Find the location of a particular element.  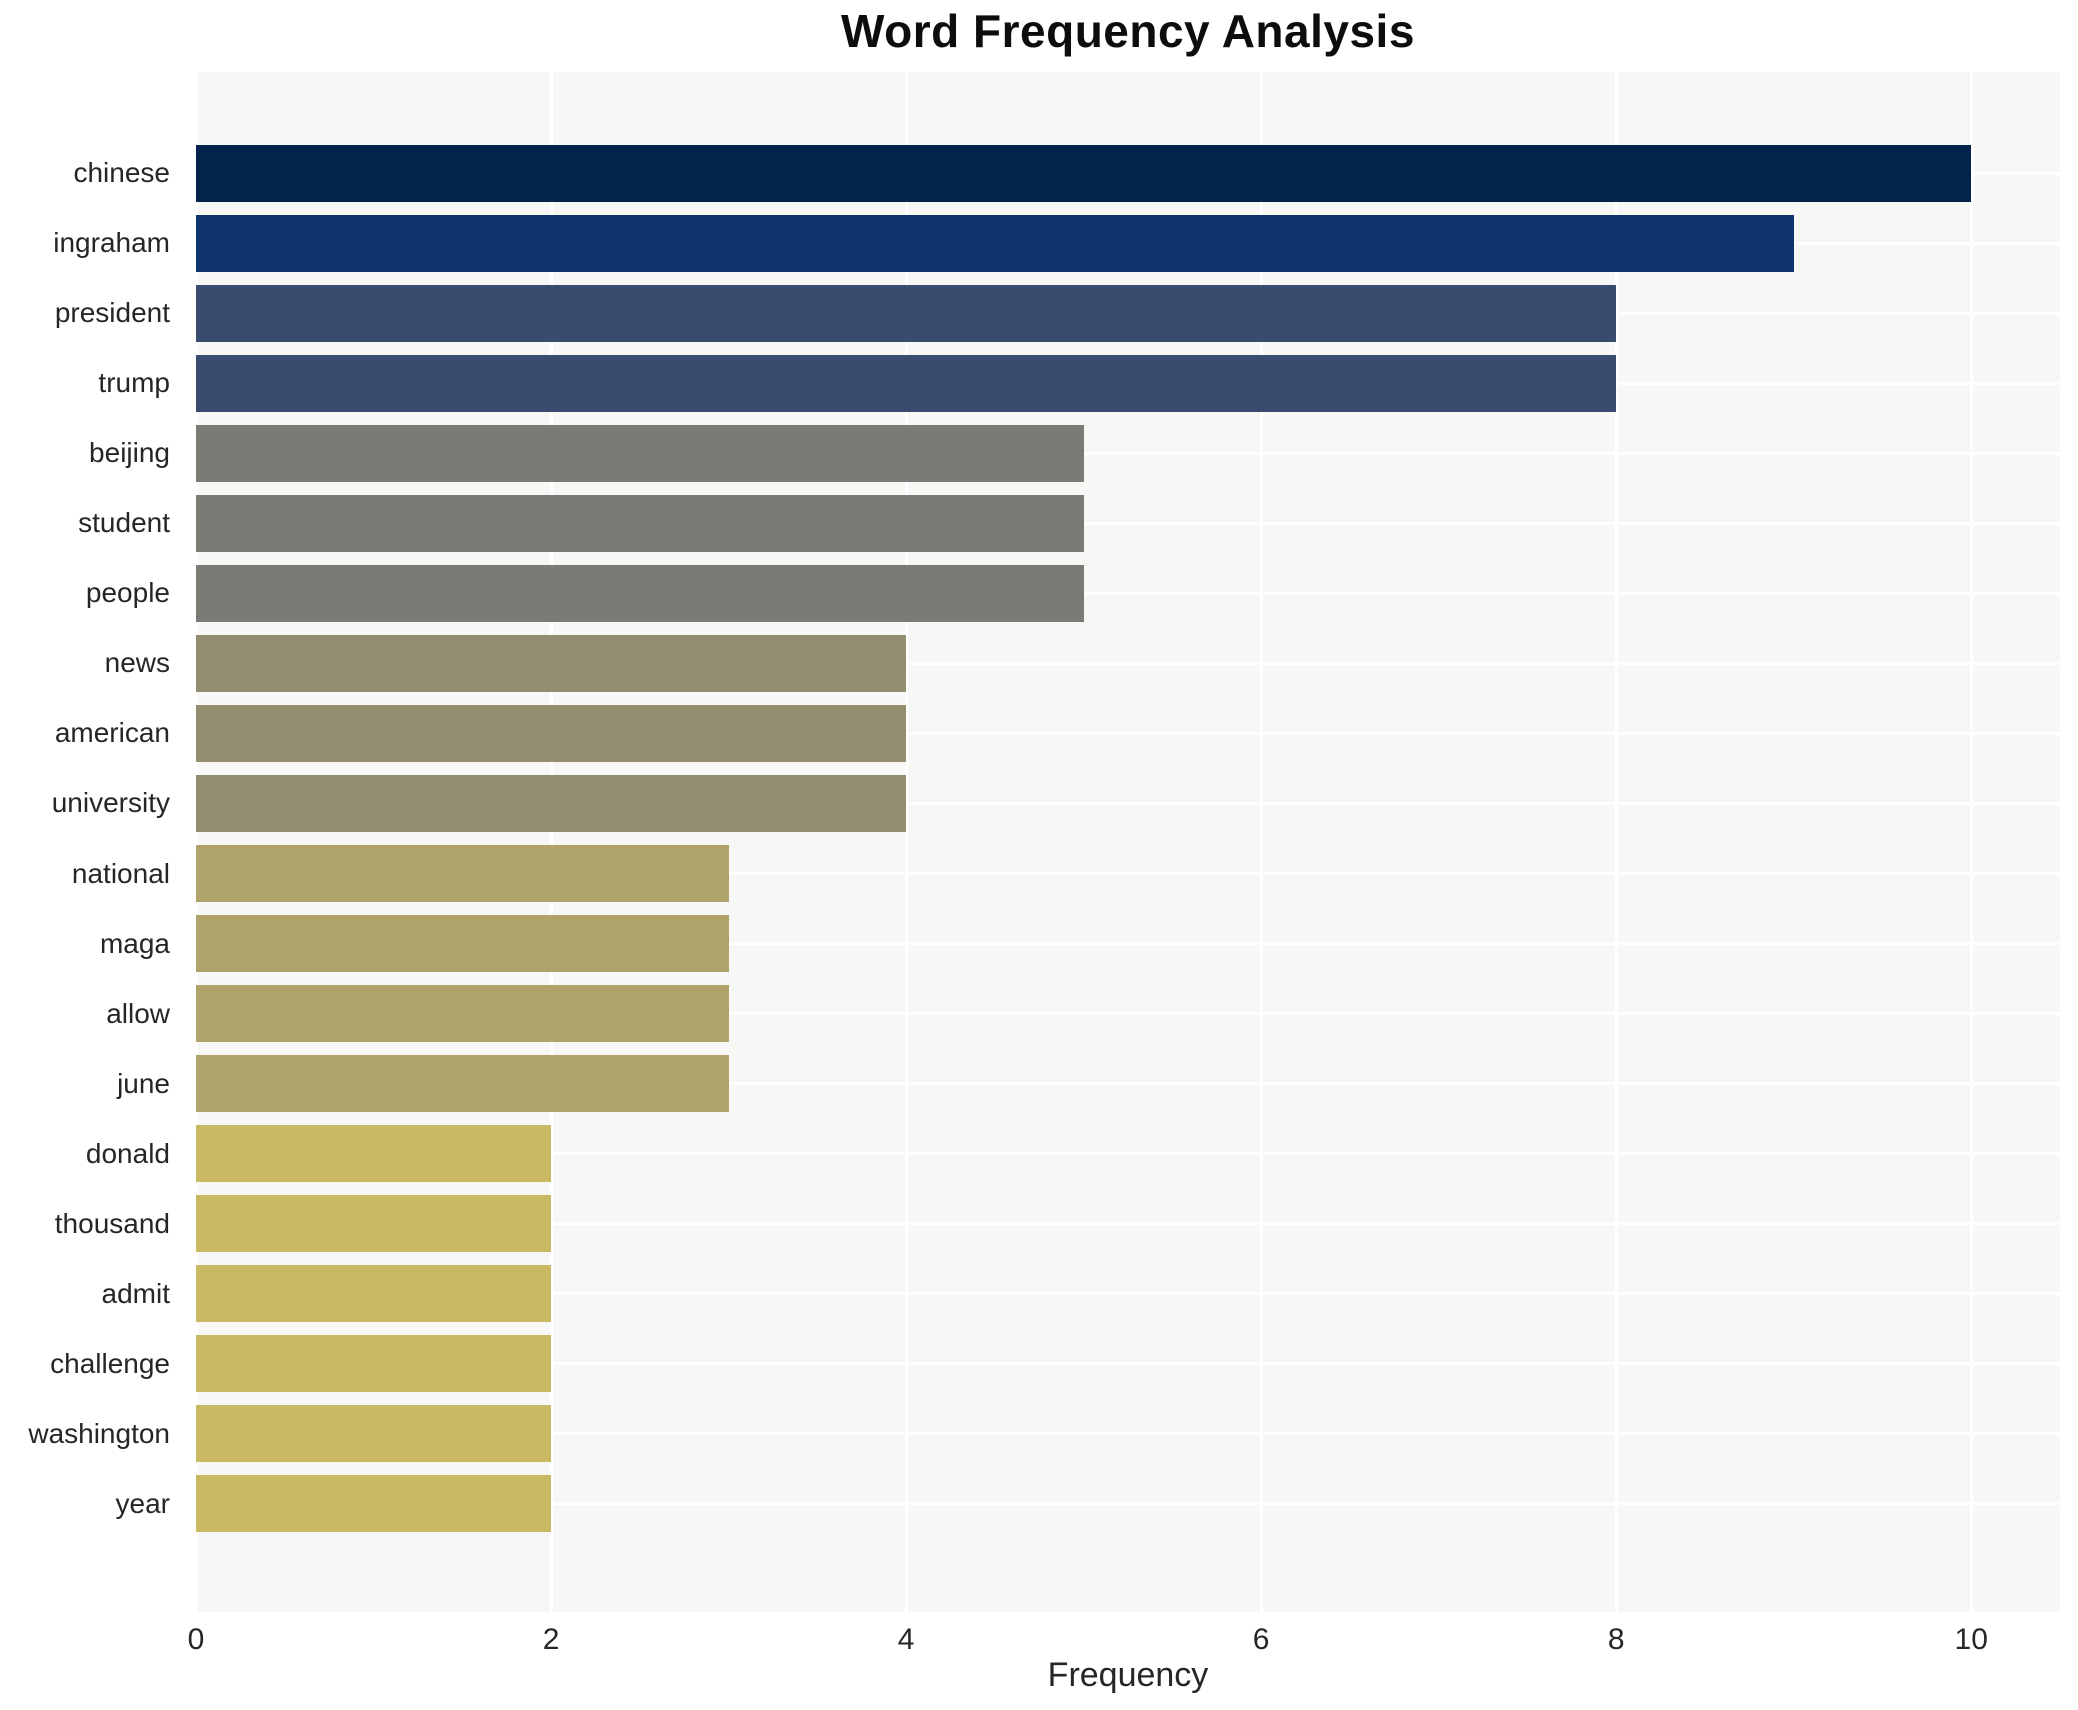

y-tick-label-ingraham: ingraham is located at coordinates (111, 243).